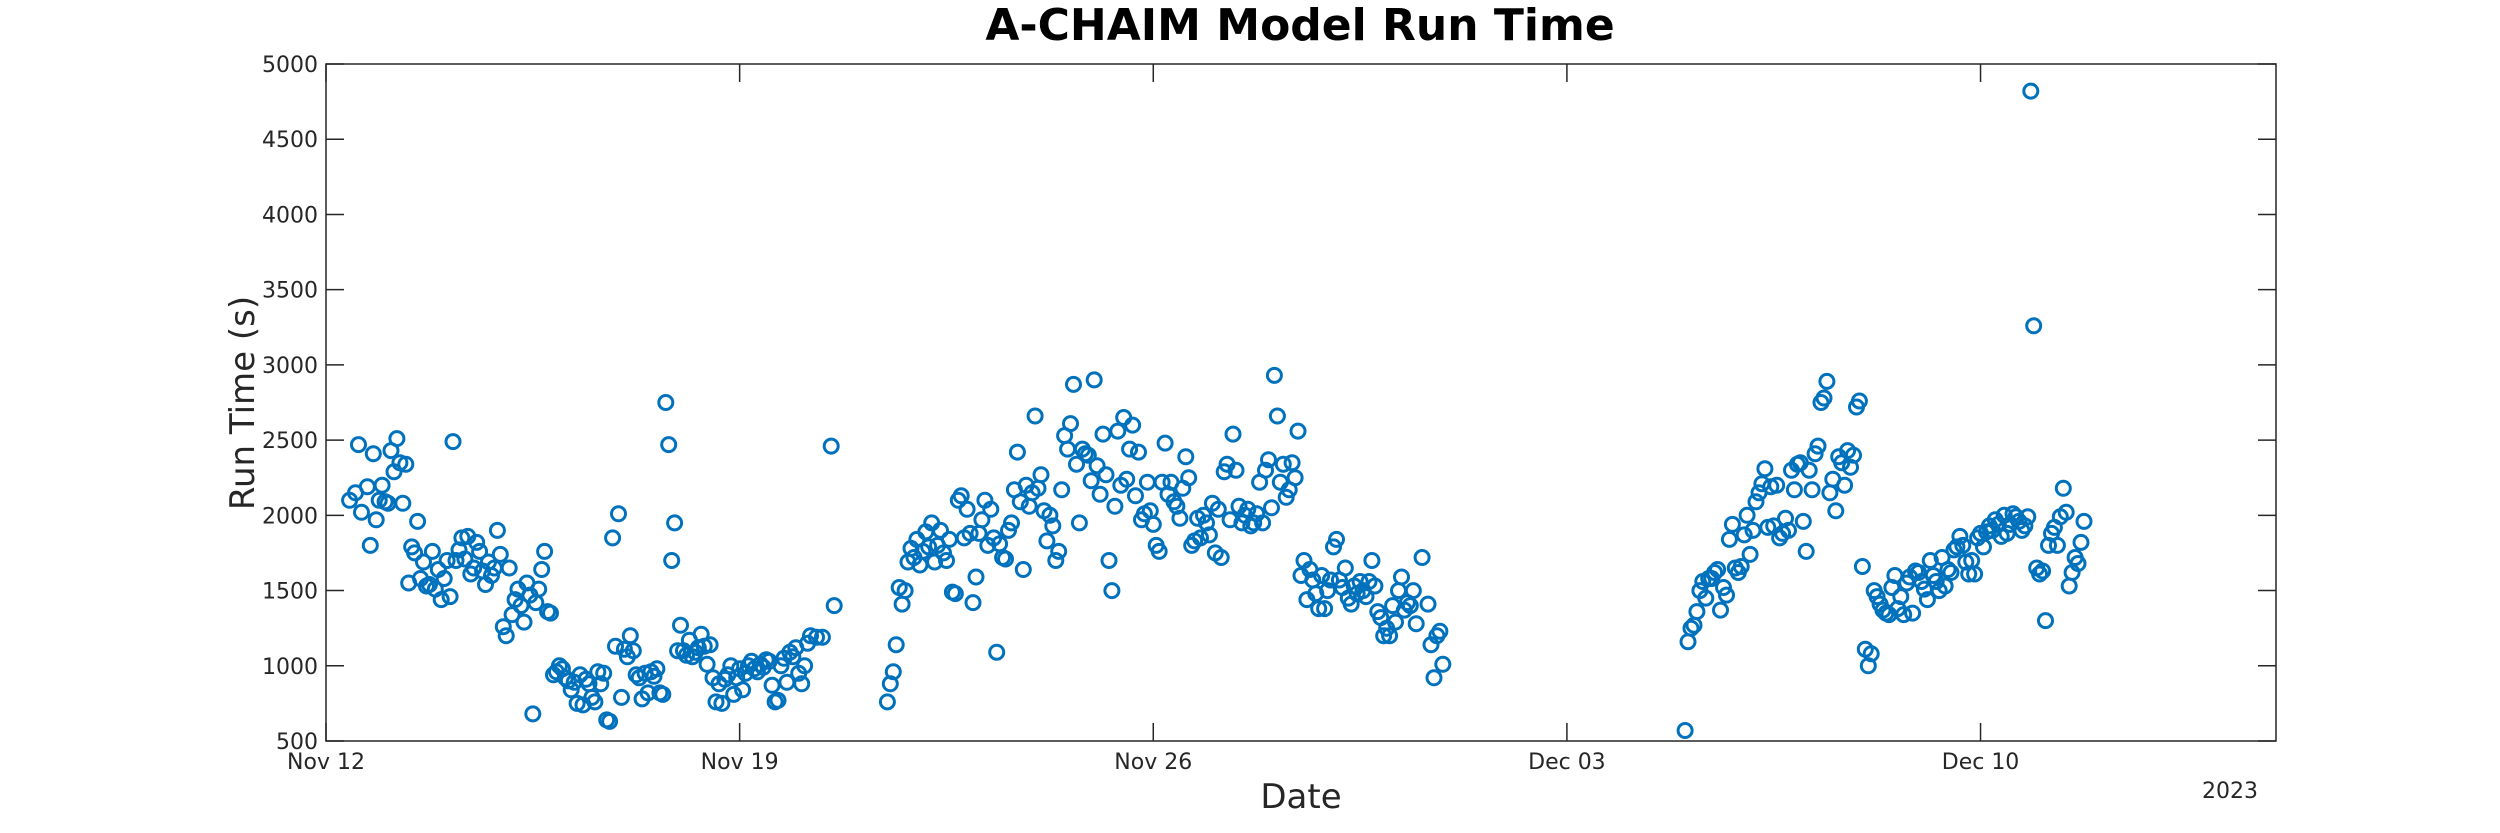 This screenshot has width=2500, height=833. What do you see at coordinates (2230, 791) in the screenshot?
I see `x-axis-year-label: 2023` at bounding box center [2230, 791].